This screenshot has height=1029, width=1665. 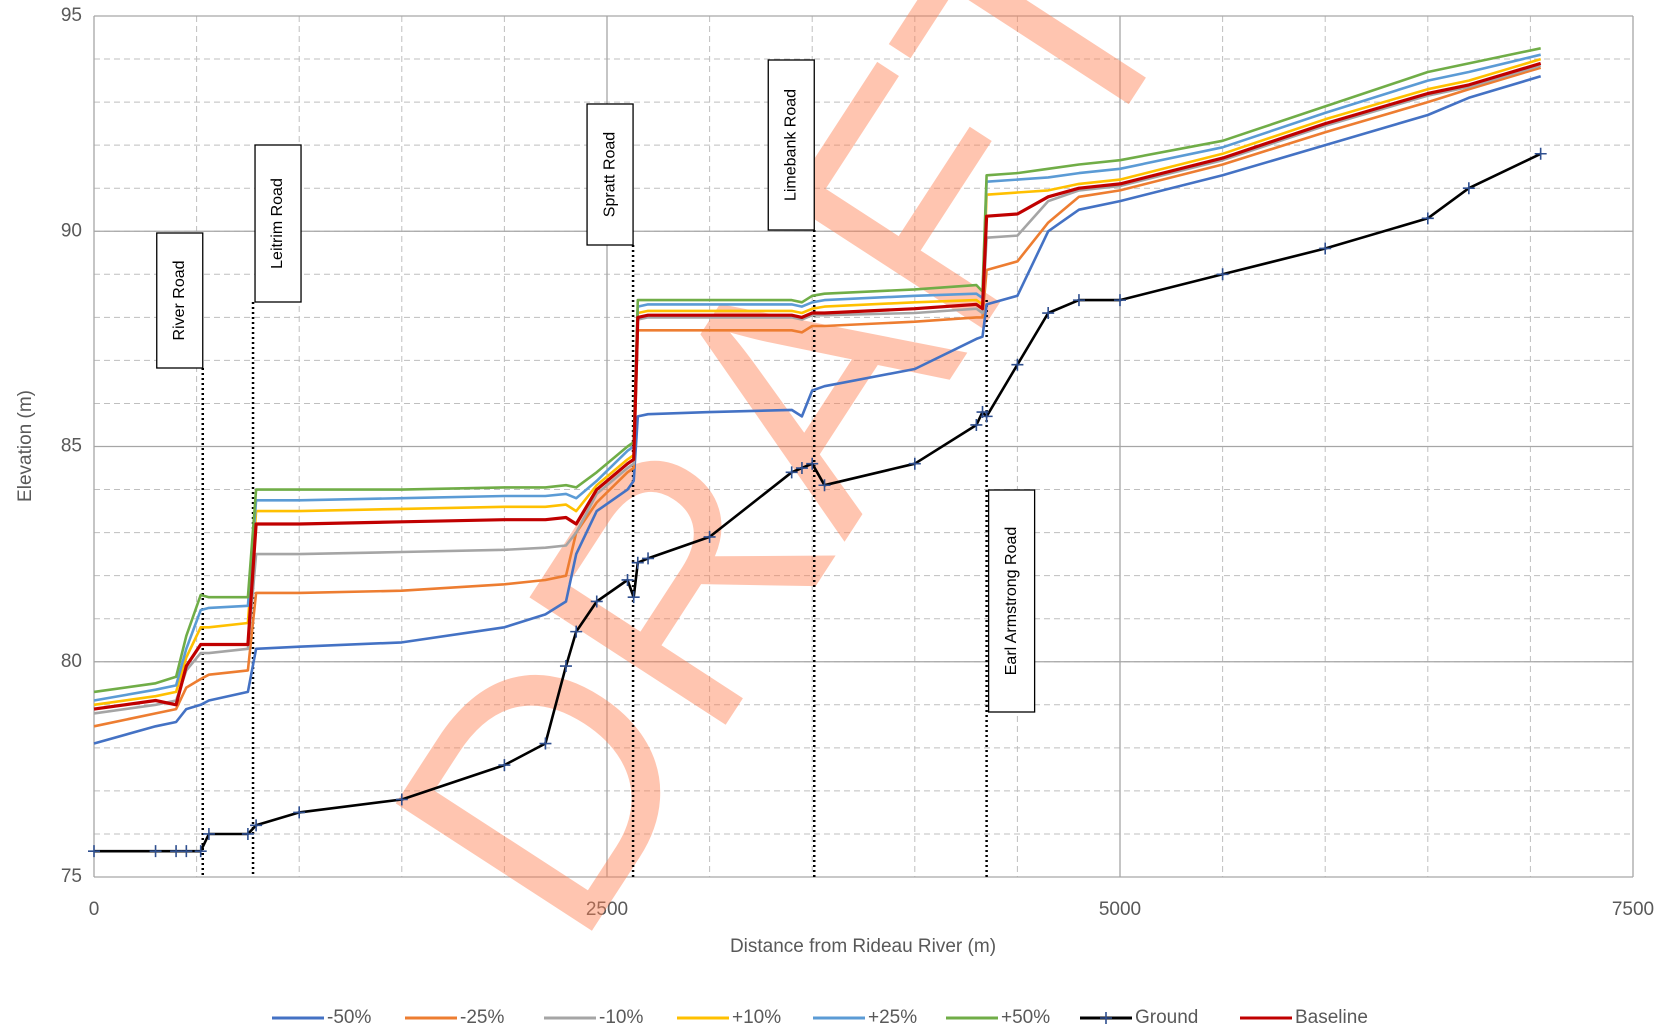 I want to click on road-label: Limebank Road, so click(x=790, y=145).